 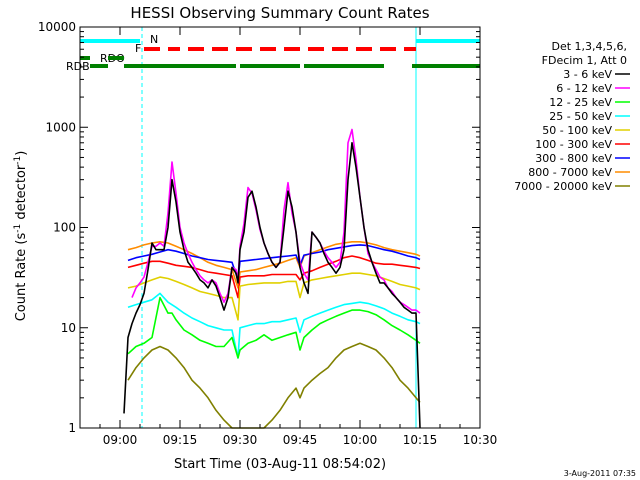 What do you see at coordinates (573, 144) in the screenshot?
I see `legend-entry-label: 100 - 300 keV` at bounding box center [573, 144].